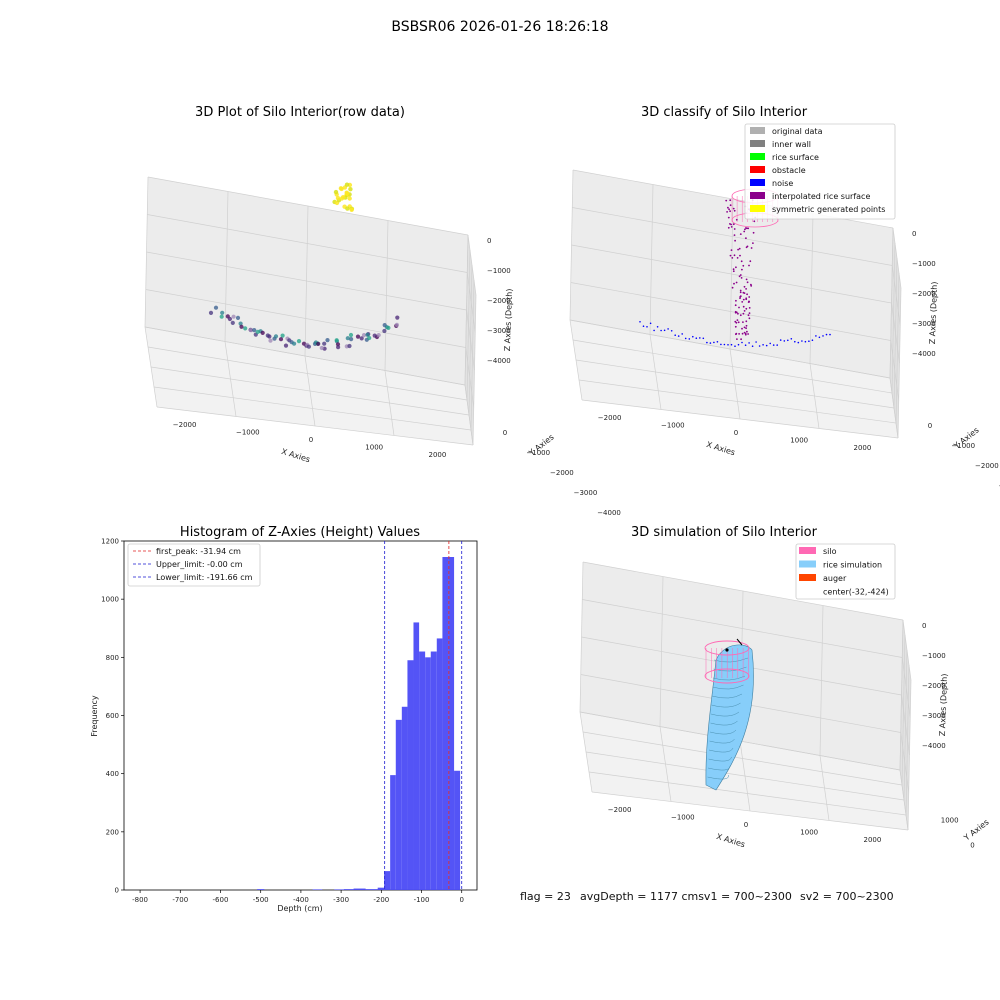 The width and height of the screenshot is (1000, 1000). Describe the element at coordinates (110, 600) in the screenshot. I see `y-tick-label: 1000` at that location.